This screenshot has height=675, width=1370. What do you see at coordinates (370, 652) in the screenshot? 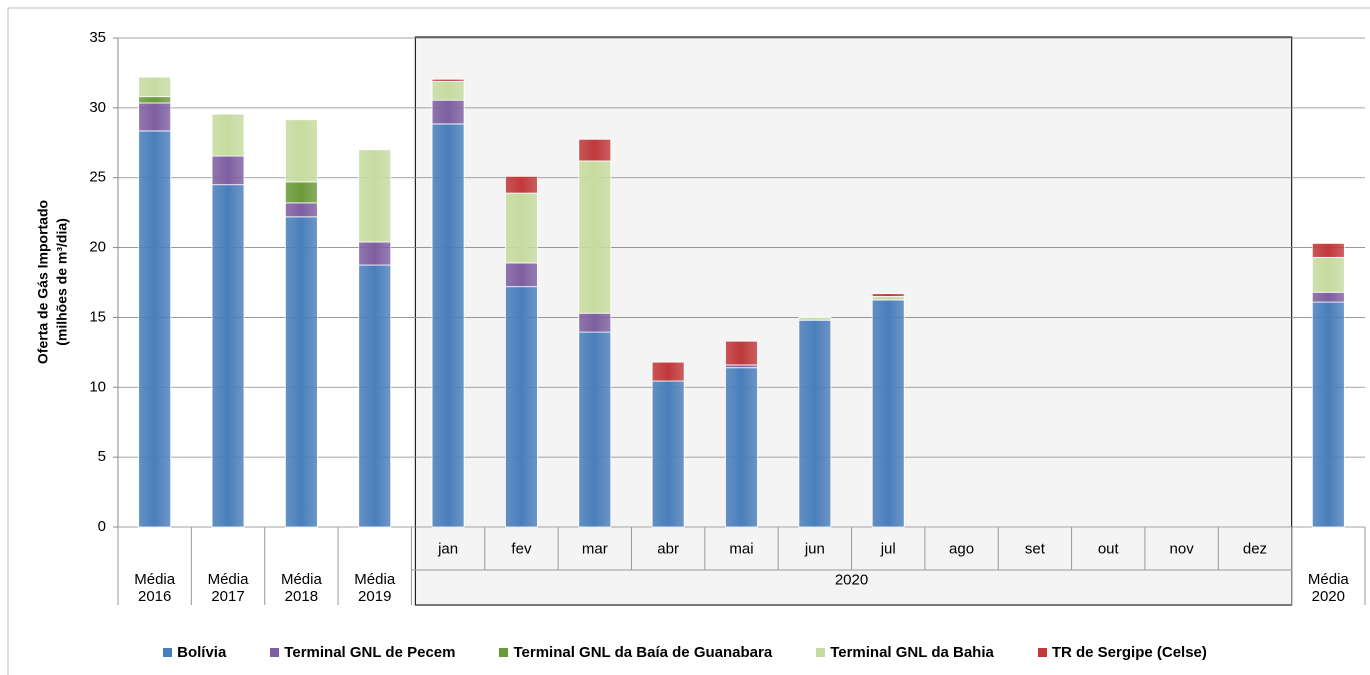
I see `legend-label: Terminal GNL de Pecem` at bounding box center [370, 652].